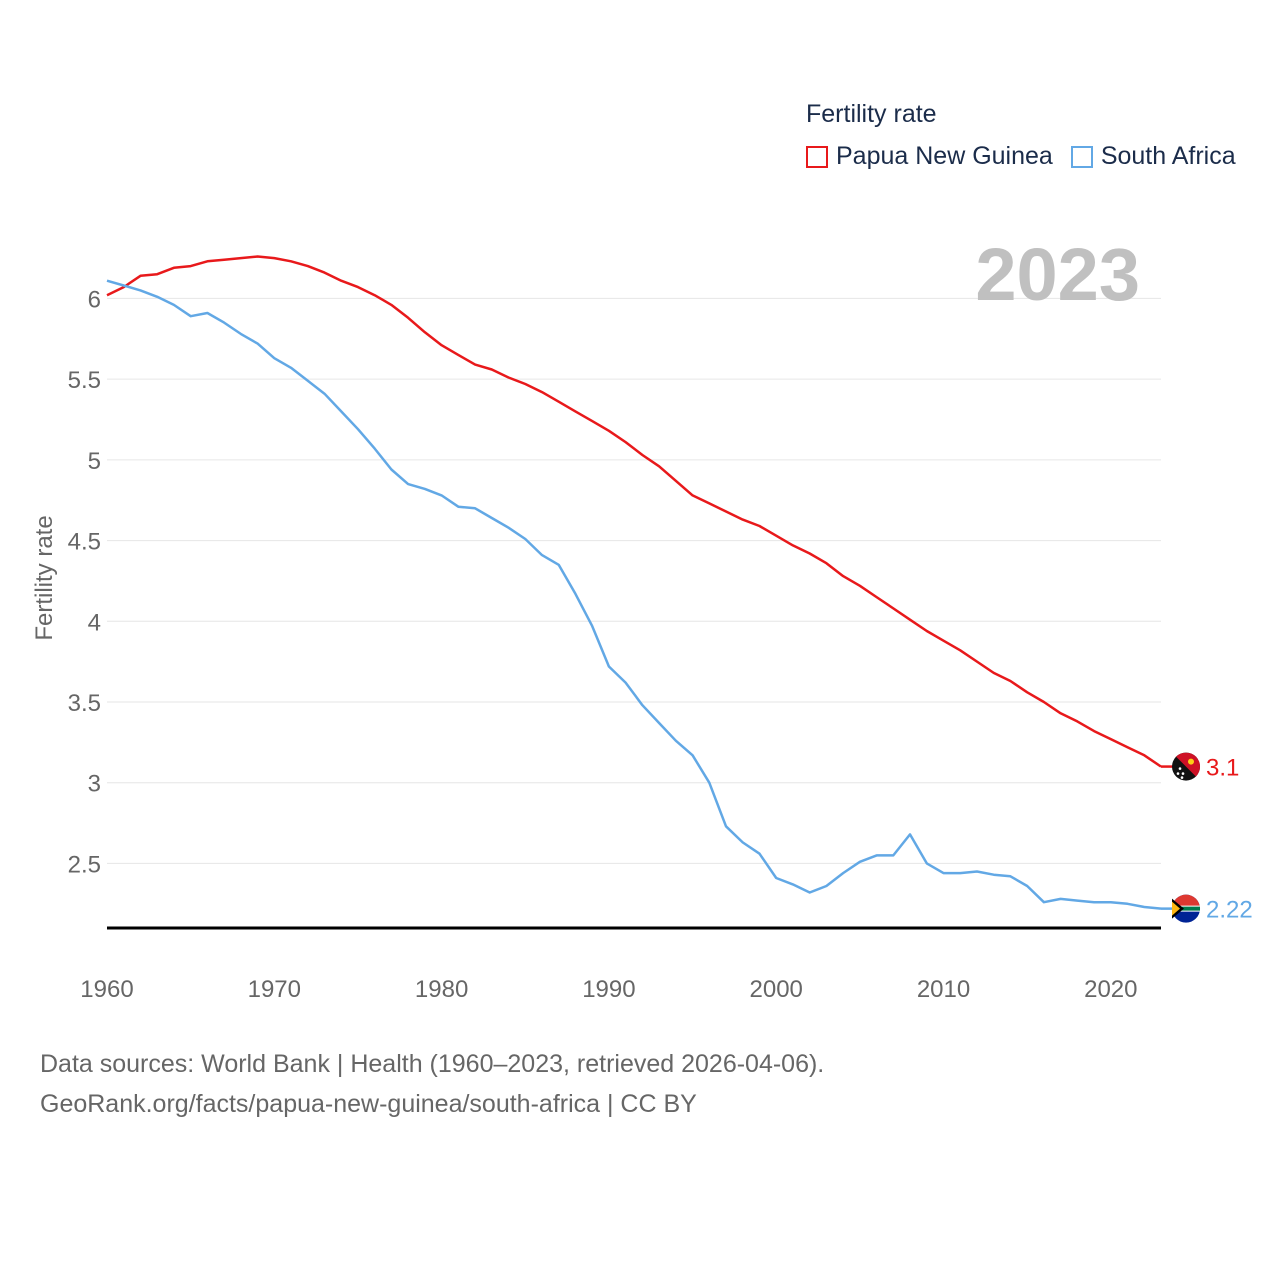  I want to click on y-axis-label: Fertility rate, so click(44, 577).